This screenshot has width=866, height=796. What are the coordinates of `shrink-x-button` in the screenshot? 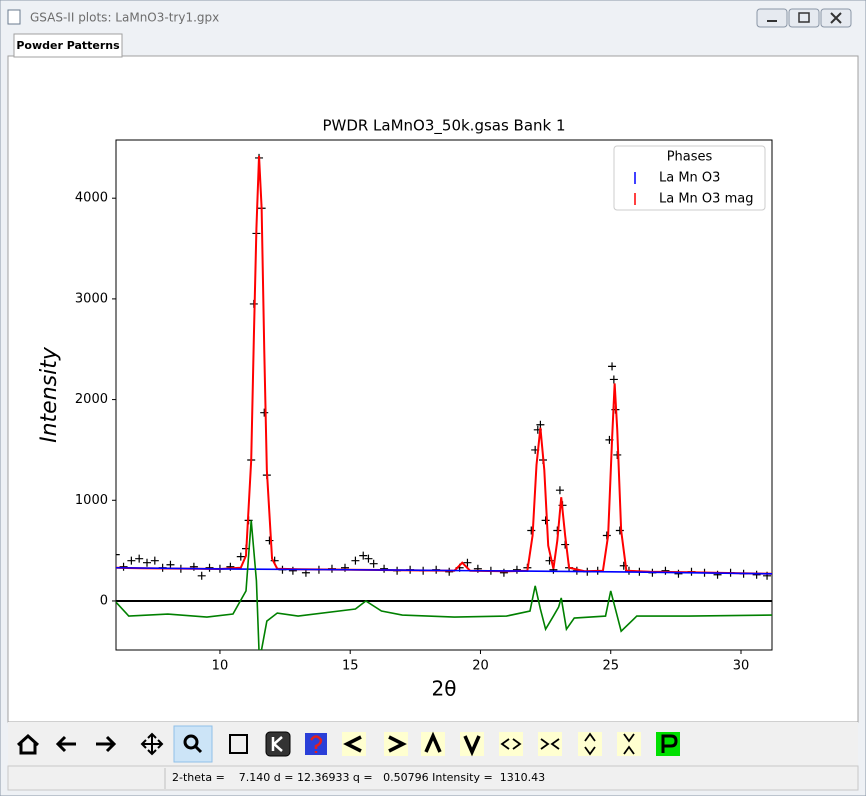 It's located at (550, 744).